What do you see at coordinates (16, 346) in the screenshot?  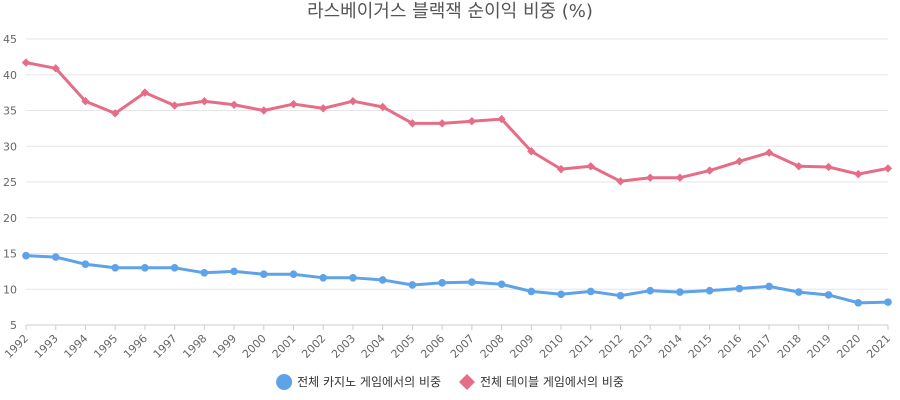 I see `x-tick-label: 1992` at bounding box center [16, 346].